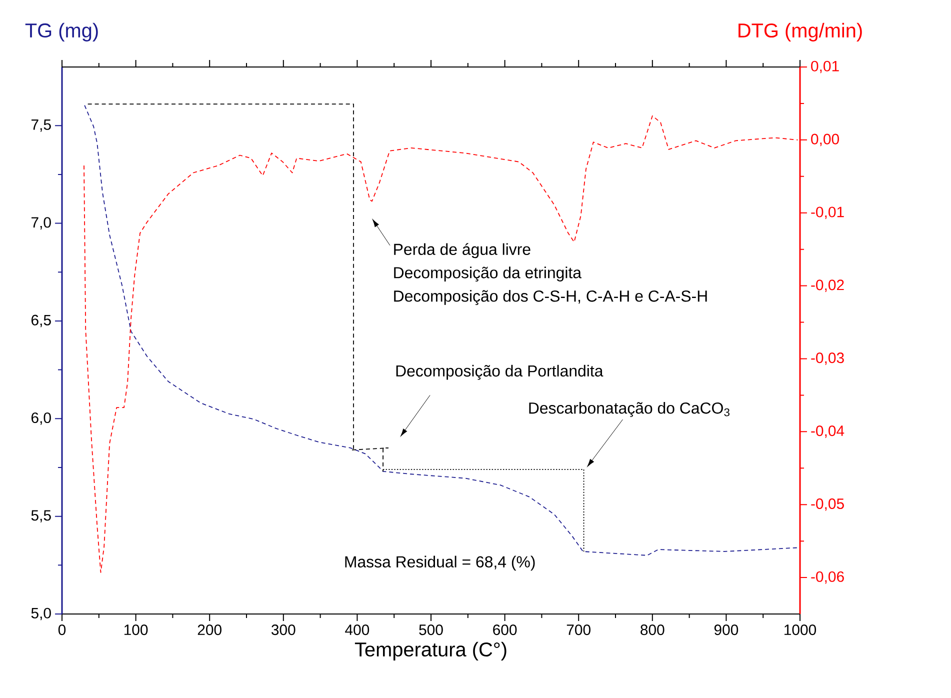 The image size is (951, 698). Describe the element at coordinates (827, 358) in the screenshot. I see `y2-tick-label: -0,03` at that location.